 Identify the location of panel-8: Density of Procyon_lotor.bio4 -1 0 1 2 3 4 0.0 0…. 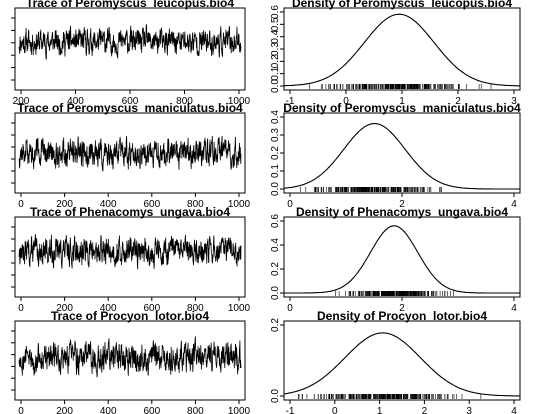
(395, 361).